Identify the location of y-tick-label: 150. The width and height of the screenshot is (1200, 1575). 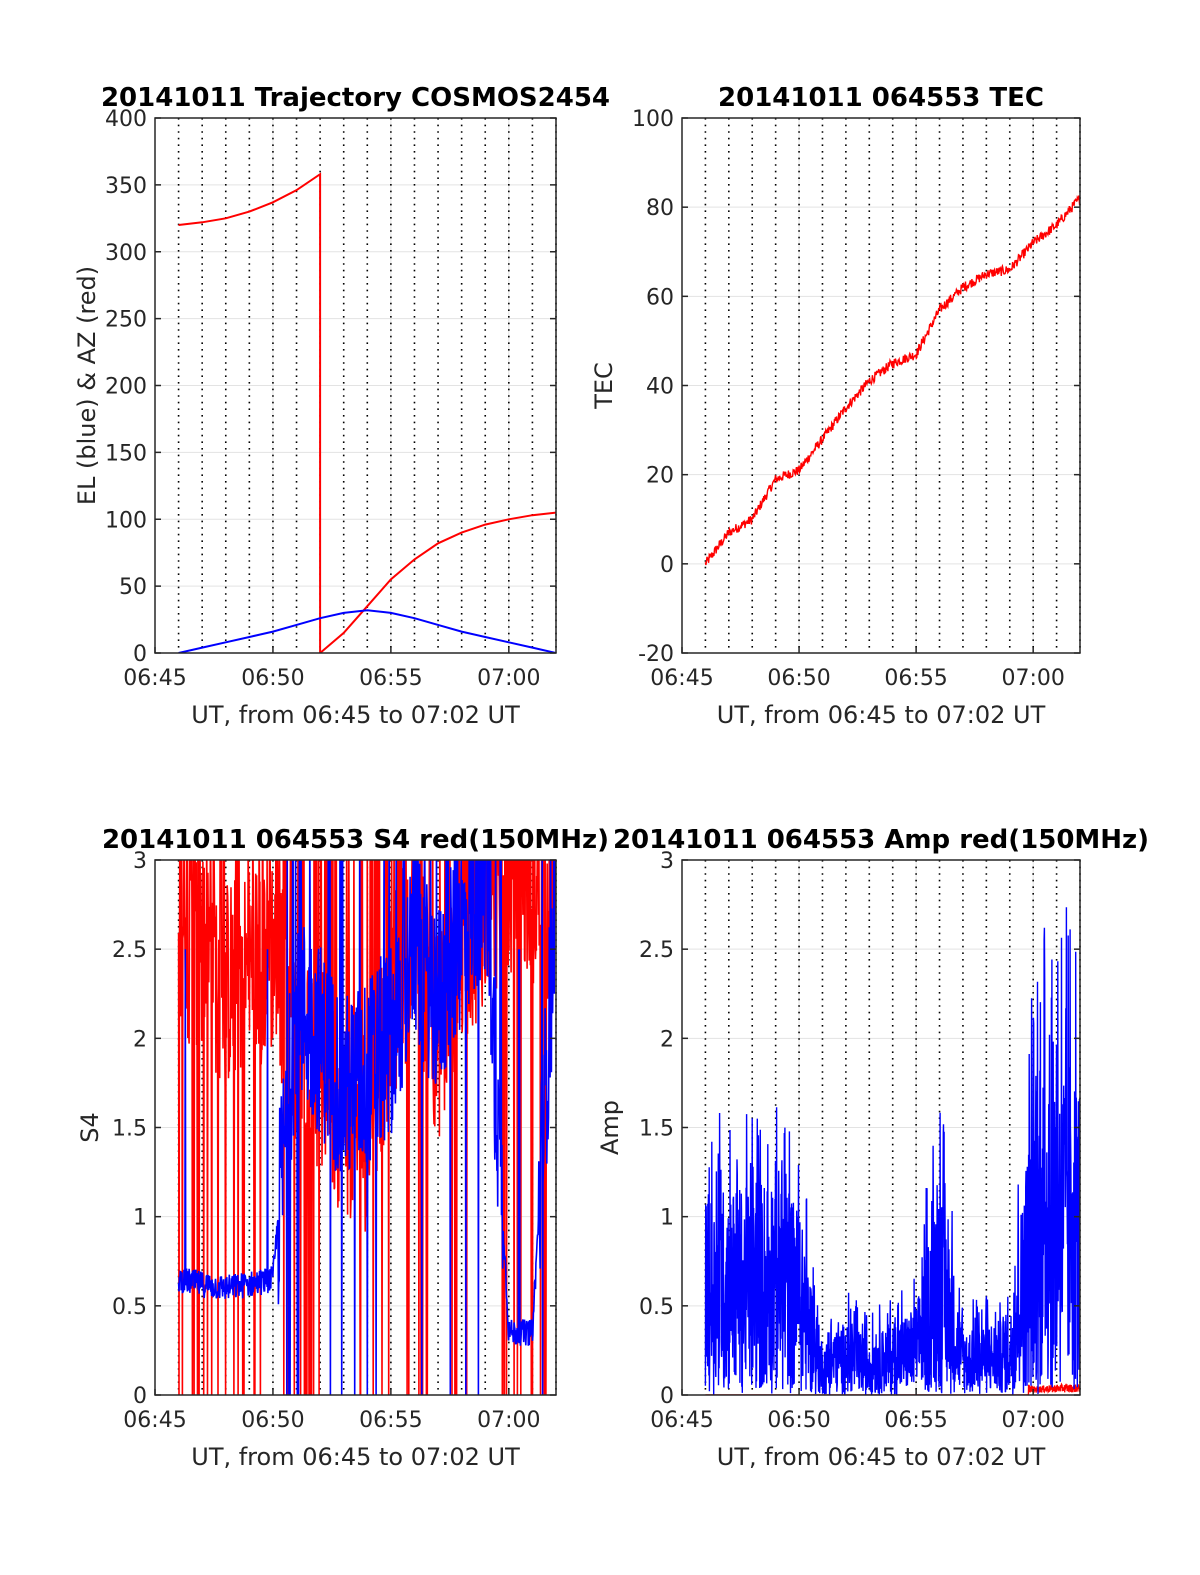
(126, 453).